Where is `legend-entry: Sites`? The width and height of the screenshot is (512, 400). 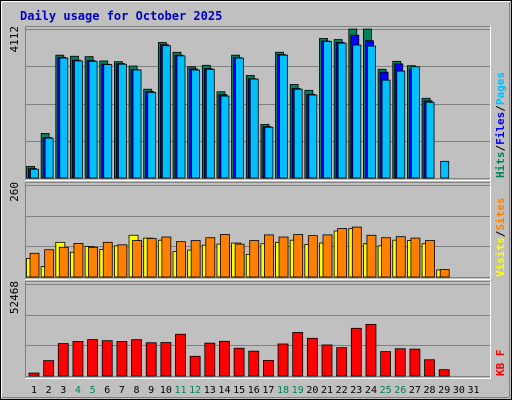 legend-entry: Sites is located at coordinates (500, 214).